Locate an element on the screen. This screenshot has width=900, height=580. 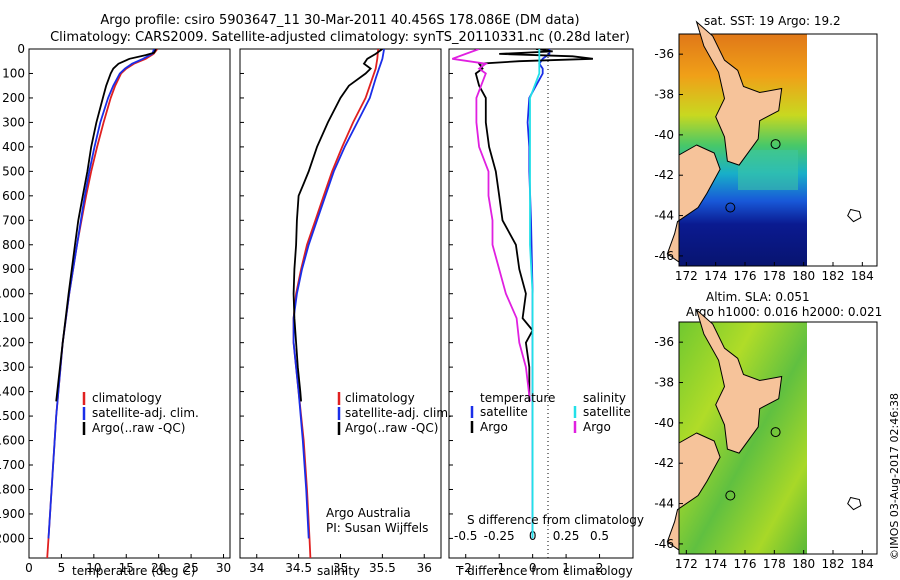
salinity-xlabel: salinity is located at coordinates (339, 571).